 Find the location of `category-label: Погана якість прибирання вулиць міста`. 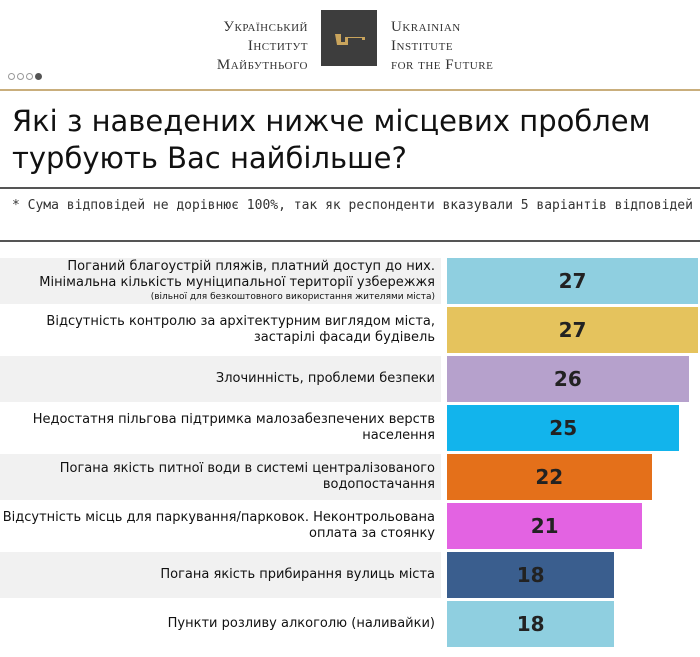

category-label: Погана якість прибирання вулиць міста is located at coordinates (220, 575).